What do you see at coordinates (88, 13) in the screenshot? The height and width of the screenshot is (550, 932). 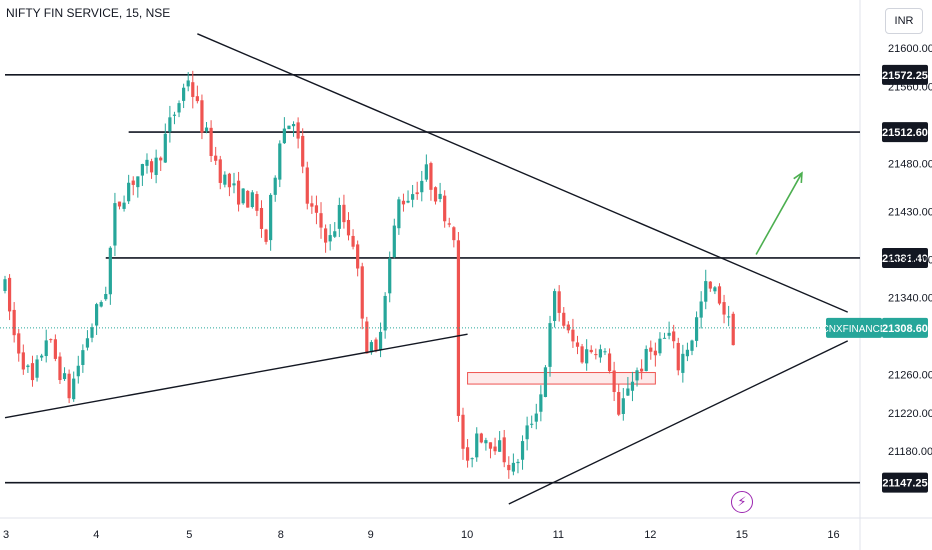 I see `chart-title: NIFTY FIN SERVICE, 15, NSE` at bounding box center [88, 13].